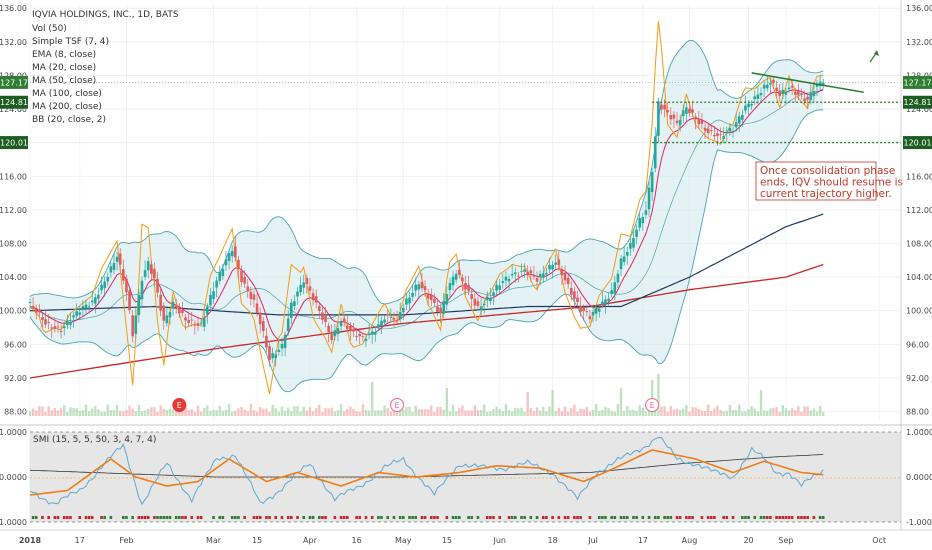 This screenshot has width=932, height=550. What do you see at coordinates (13, 210) in the screenshot?
I see `y-tick-label-left: 112.00` at bounding box center [13, 210].